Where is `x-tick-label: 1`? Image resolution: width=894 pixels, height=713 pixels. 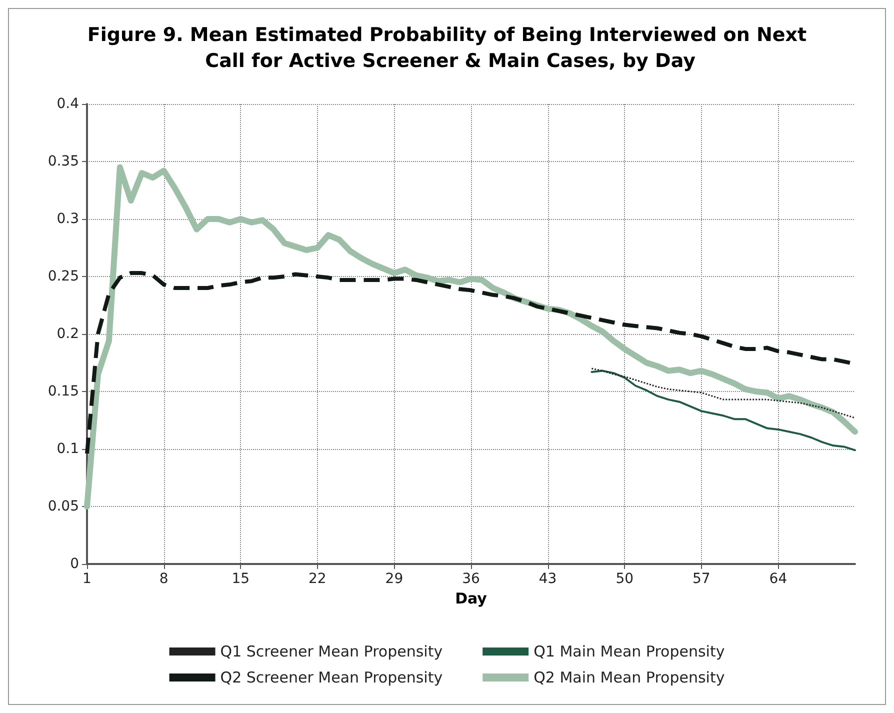
x-tick-label: 1 is located at coordinates (87, 579).